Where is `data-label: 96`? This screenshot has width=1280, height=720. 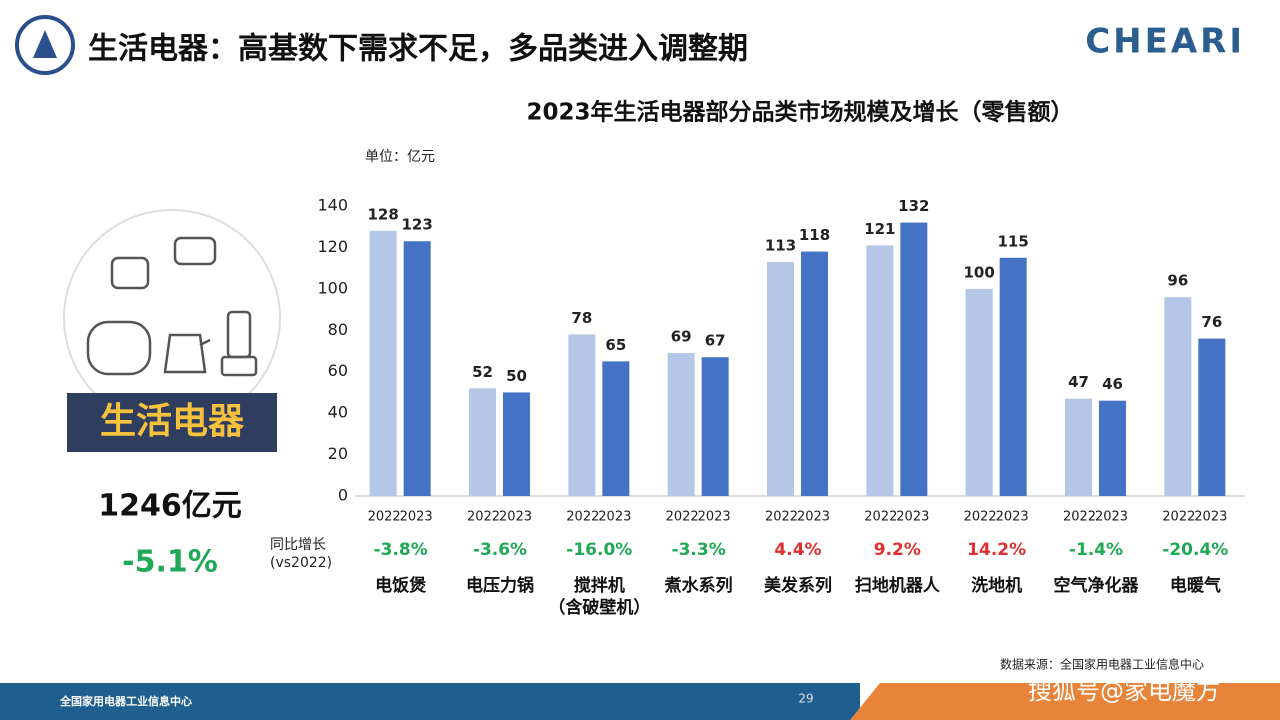 data-label: 96 is located at coordinates (1177, 281).